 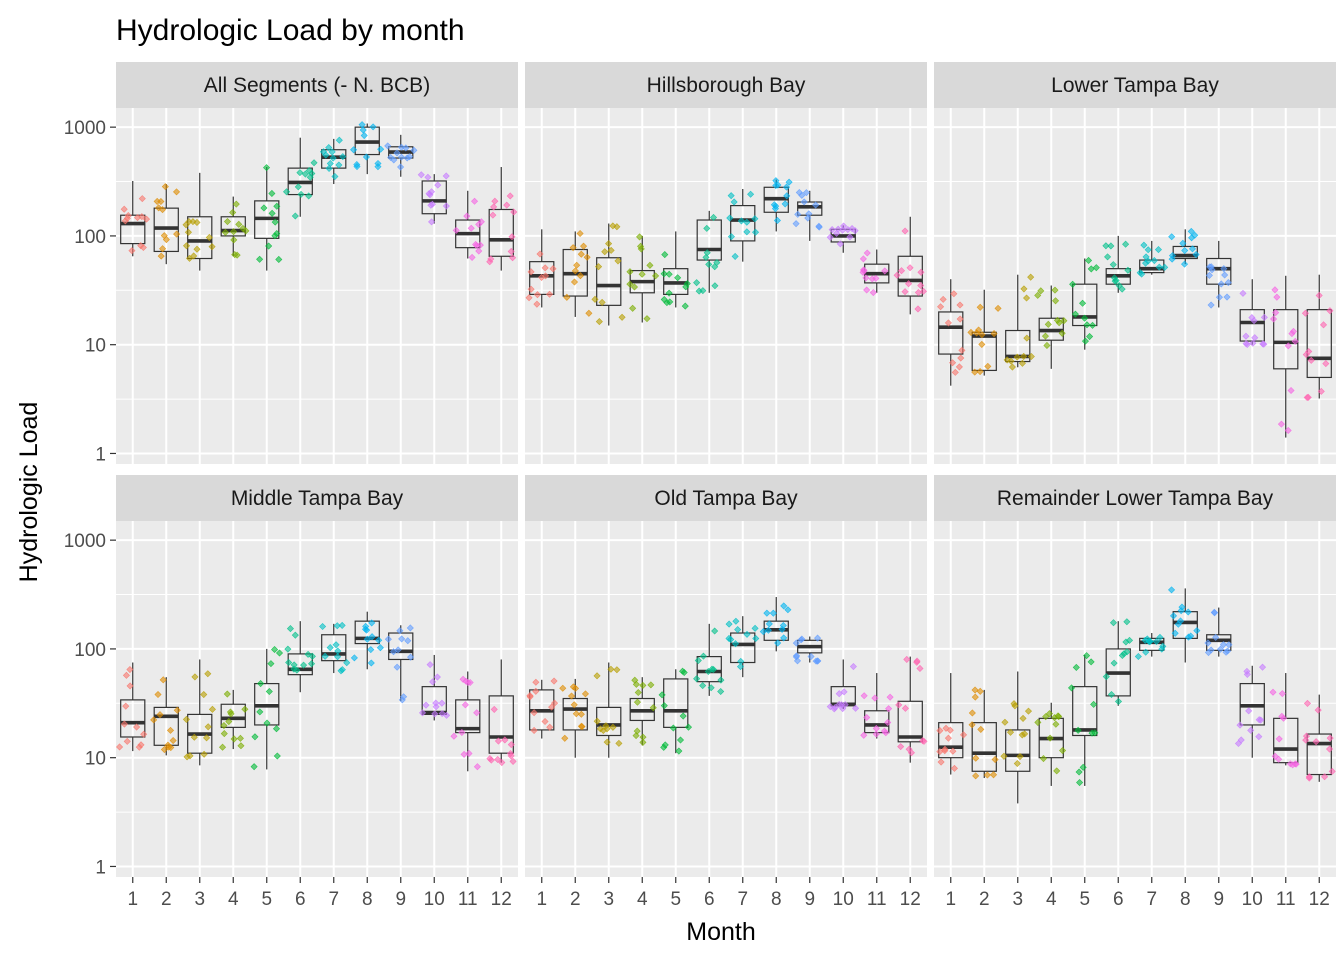 I want to click on x-tick-label: 4, so click(x=642, y=899).